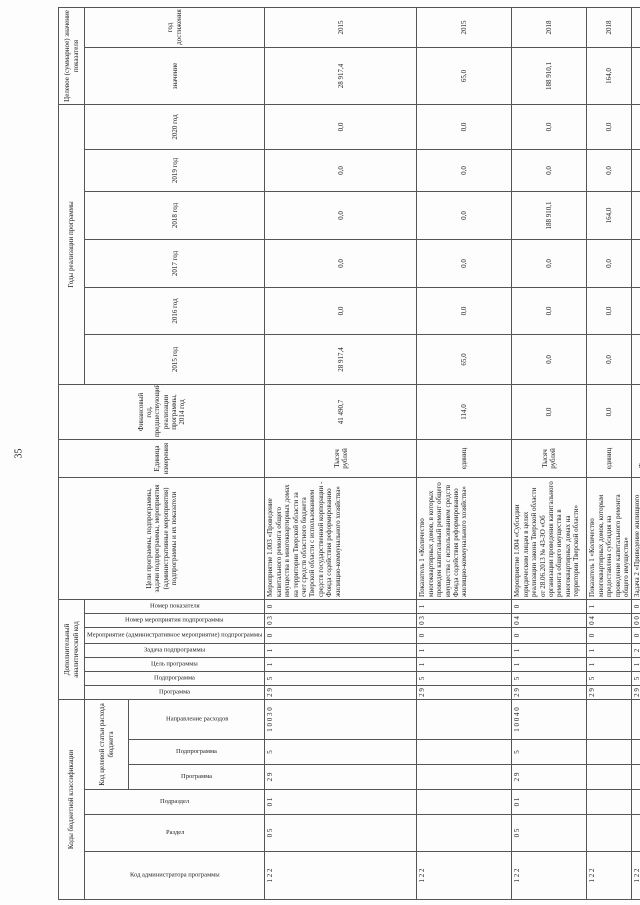 The image size is (640, 905). What do you see at coordinates (71, 799) in the screenshot?
I see `header-cell: Коды бюджетной классификации` at bounding box center [71, 799].